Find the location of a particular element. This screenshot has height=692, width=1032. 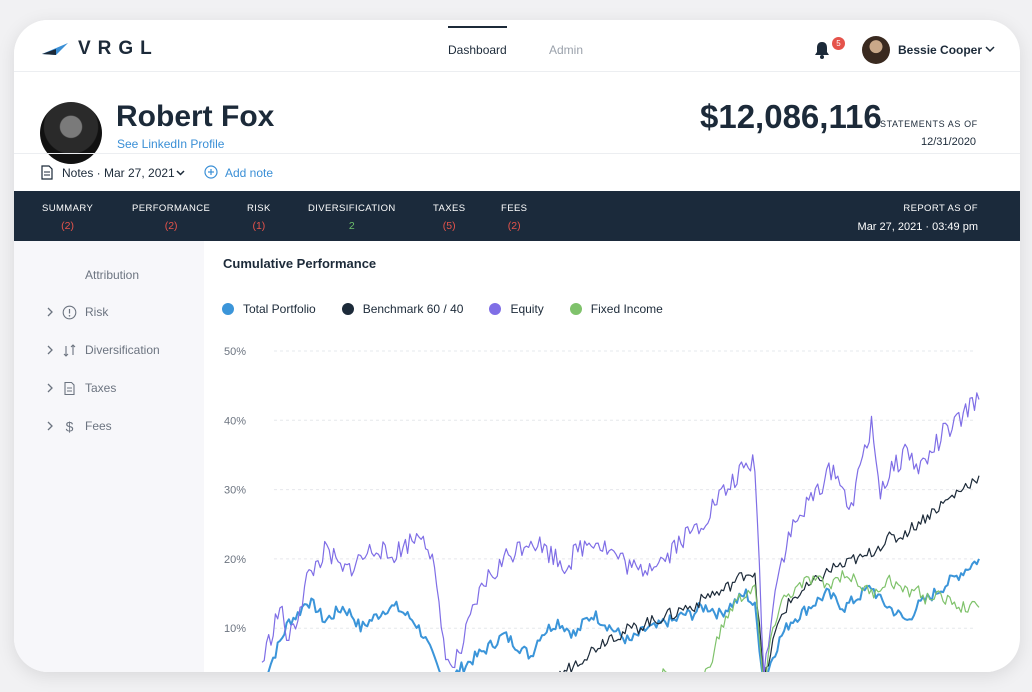

sidebar-item-label: Risk is located at coordinates (97, 312).